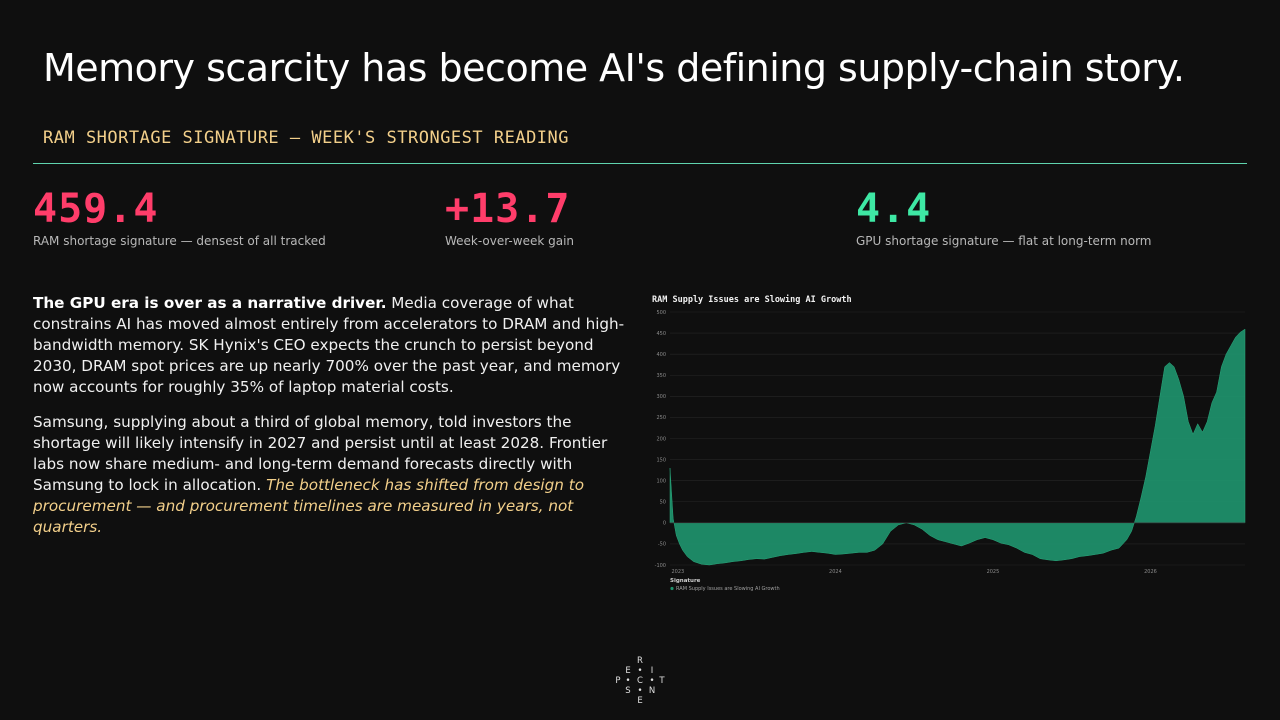 Image resolution: width=1280 pixels, height=720 pixels. I want to click on y-tick-label: -100, so click(660, 566).